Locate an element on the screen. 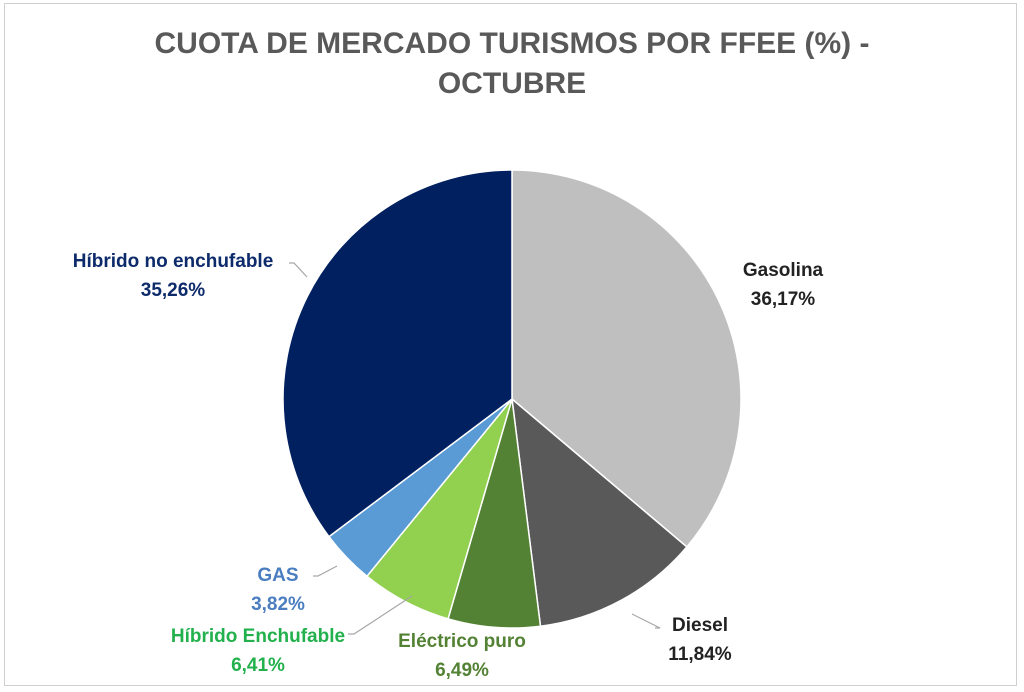 This screenshot has width=1024, height=692. data-label: Híbrido no enchufable 35,26% is located at coordinates (173, 276).